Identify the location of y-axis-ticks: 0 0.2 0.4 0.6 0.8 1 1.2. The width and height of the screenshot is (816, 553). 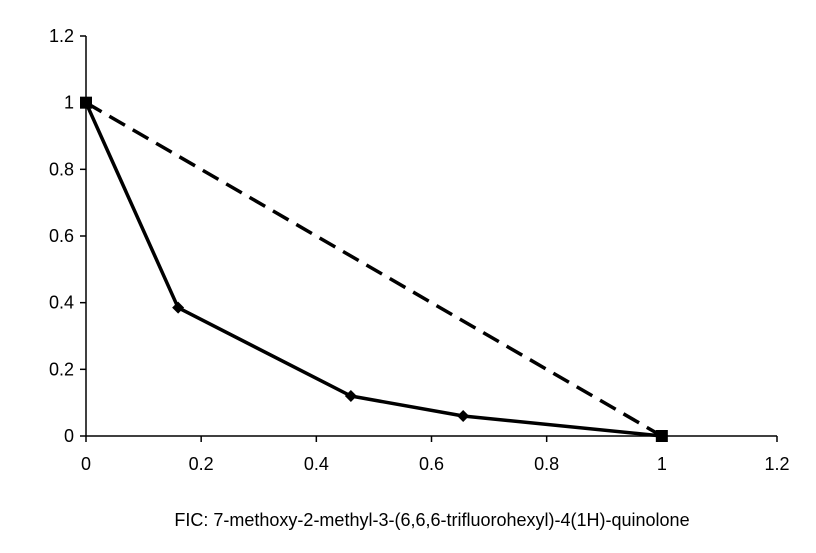
(67, 236).